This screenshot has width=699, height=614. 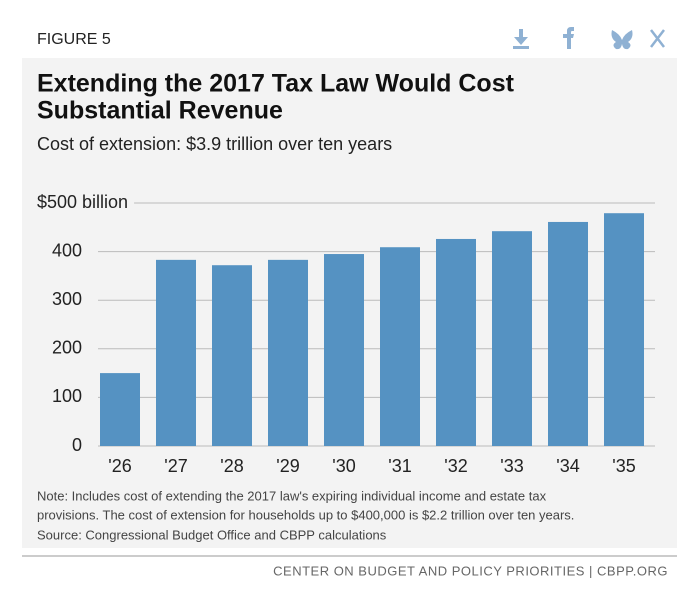 What do you see at coordinates (399, 466) in the screenshot?
I see `x-tick-label: '31` at bounding box center [399, 466].